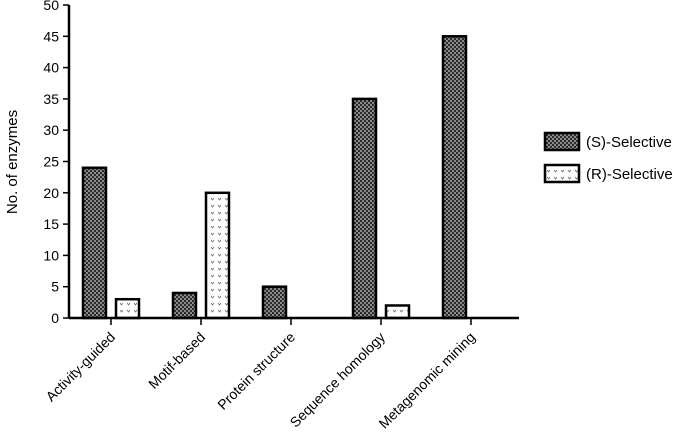 This screenshot has width=685, height=442. What do you see at coordinates (55, 318) in the screenshot?
I see `y-tick-label: 0` at bounding box center [55, 318].